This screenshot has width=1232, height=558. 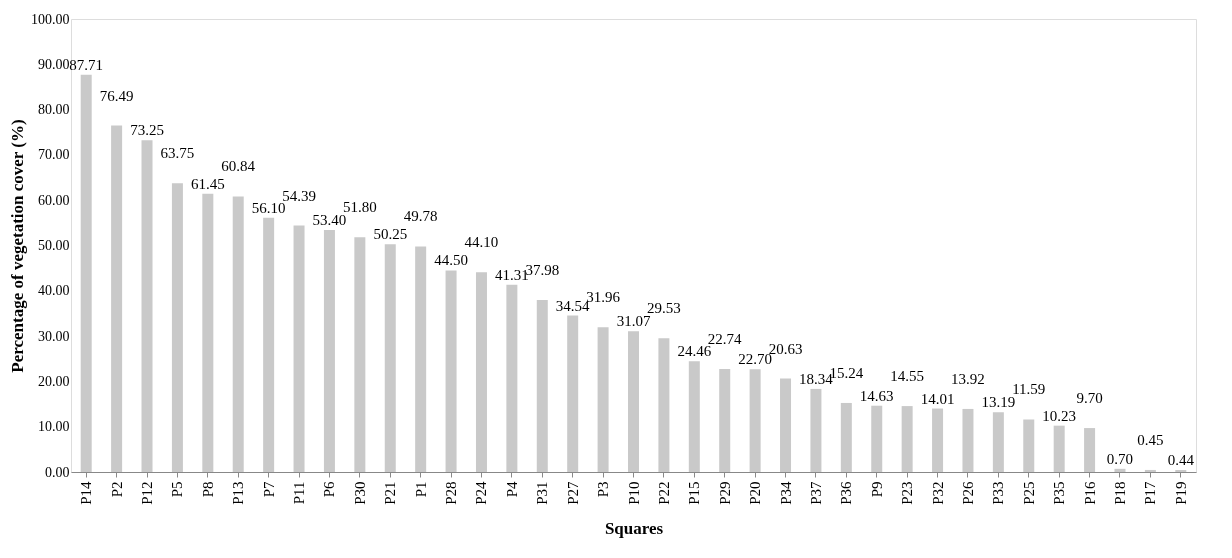 I want to click on y-tick-label: 90.00, so click(x=54, y=64).